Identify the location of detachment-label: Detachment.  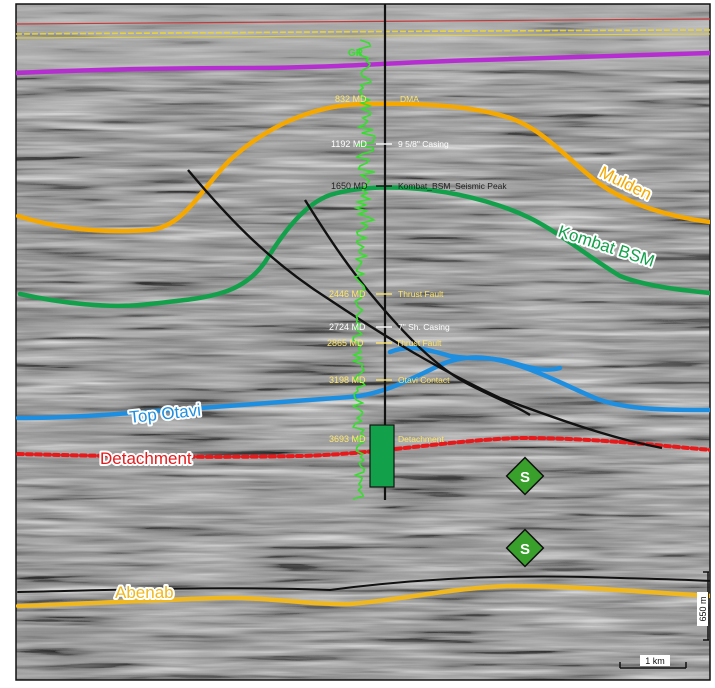
(146, 458).